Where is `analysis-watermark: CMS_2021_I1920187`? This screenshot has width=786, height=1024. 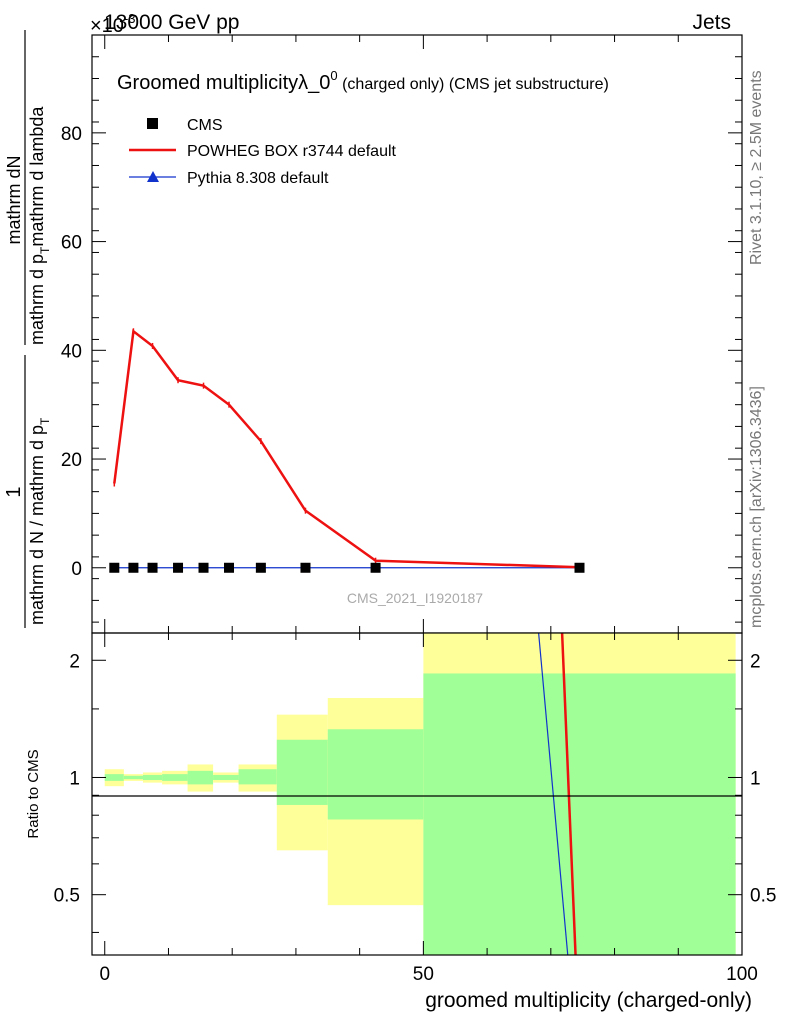 analysis-watermark: CMS_2021_I1920187 is located at coordinates (415, 598).